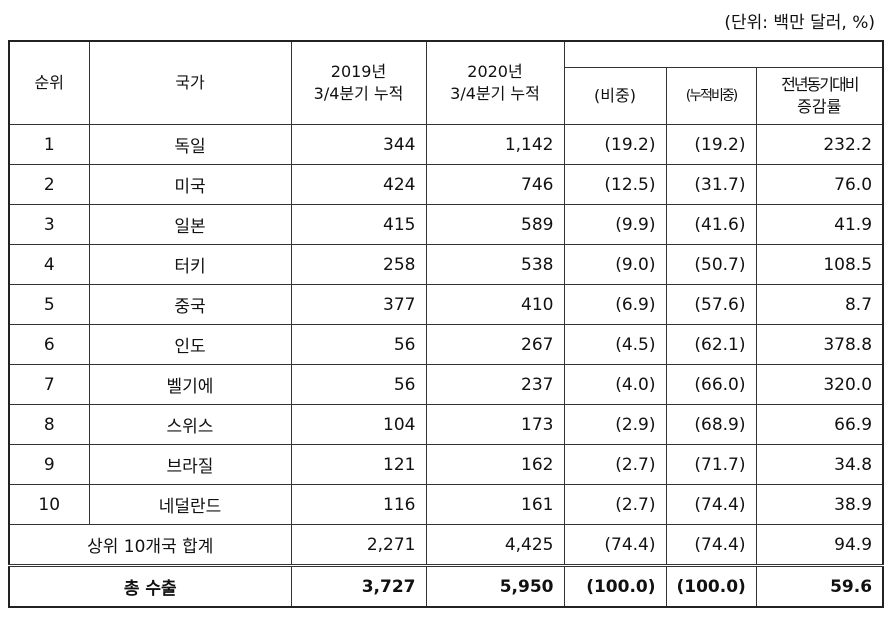 The width and height of the screenshot is (889, 627). I want to click on header-line: 2019년, so click(358, 71).